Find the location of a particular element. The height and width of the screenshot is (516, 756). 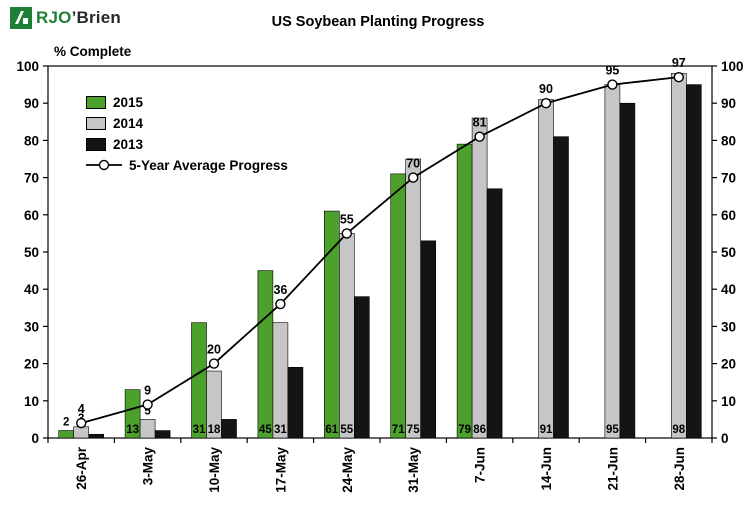

y-axis-title: % Complete is located at coordinates (93, 51).